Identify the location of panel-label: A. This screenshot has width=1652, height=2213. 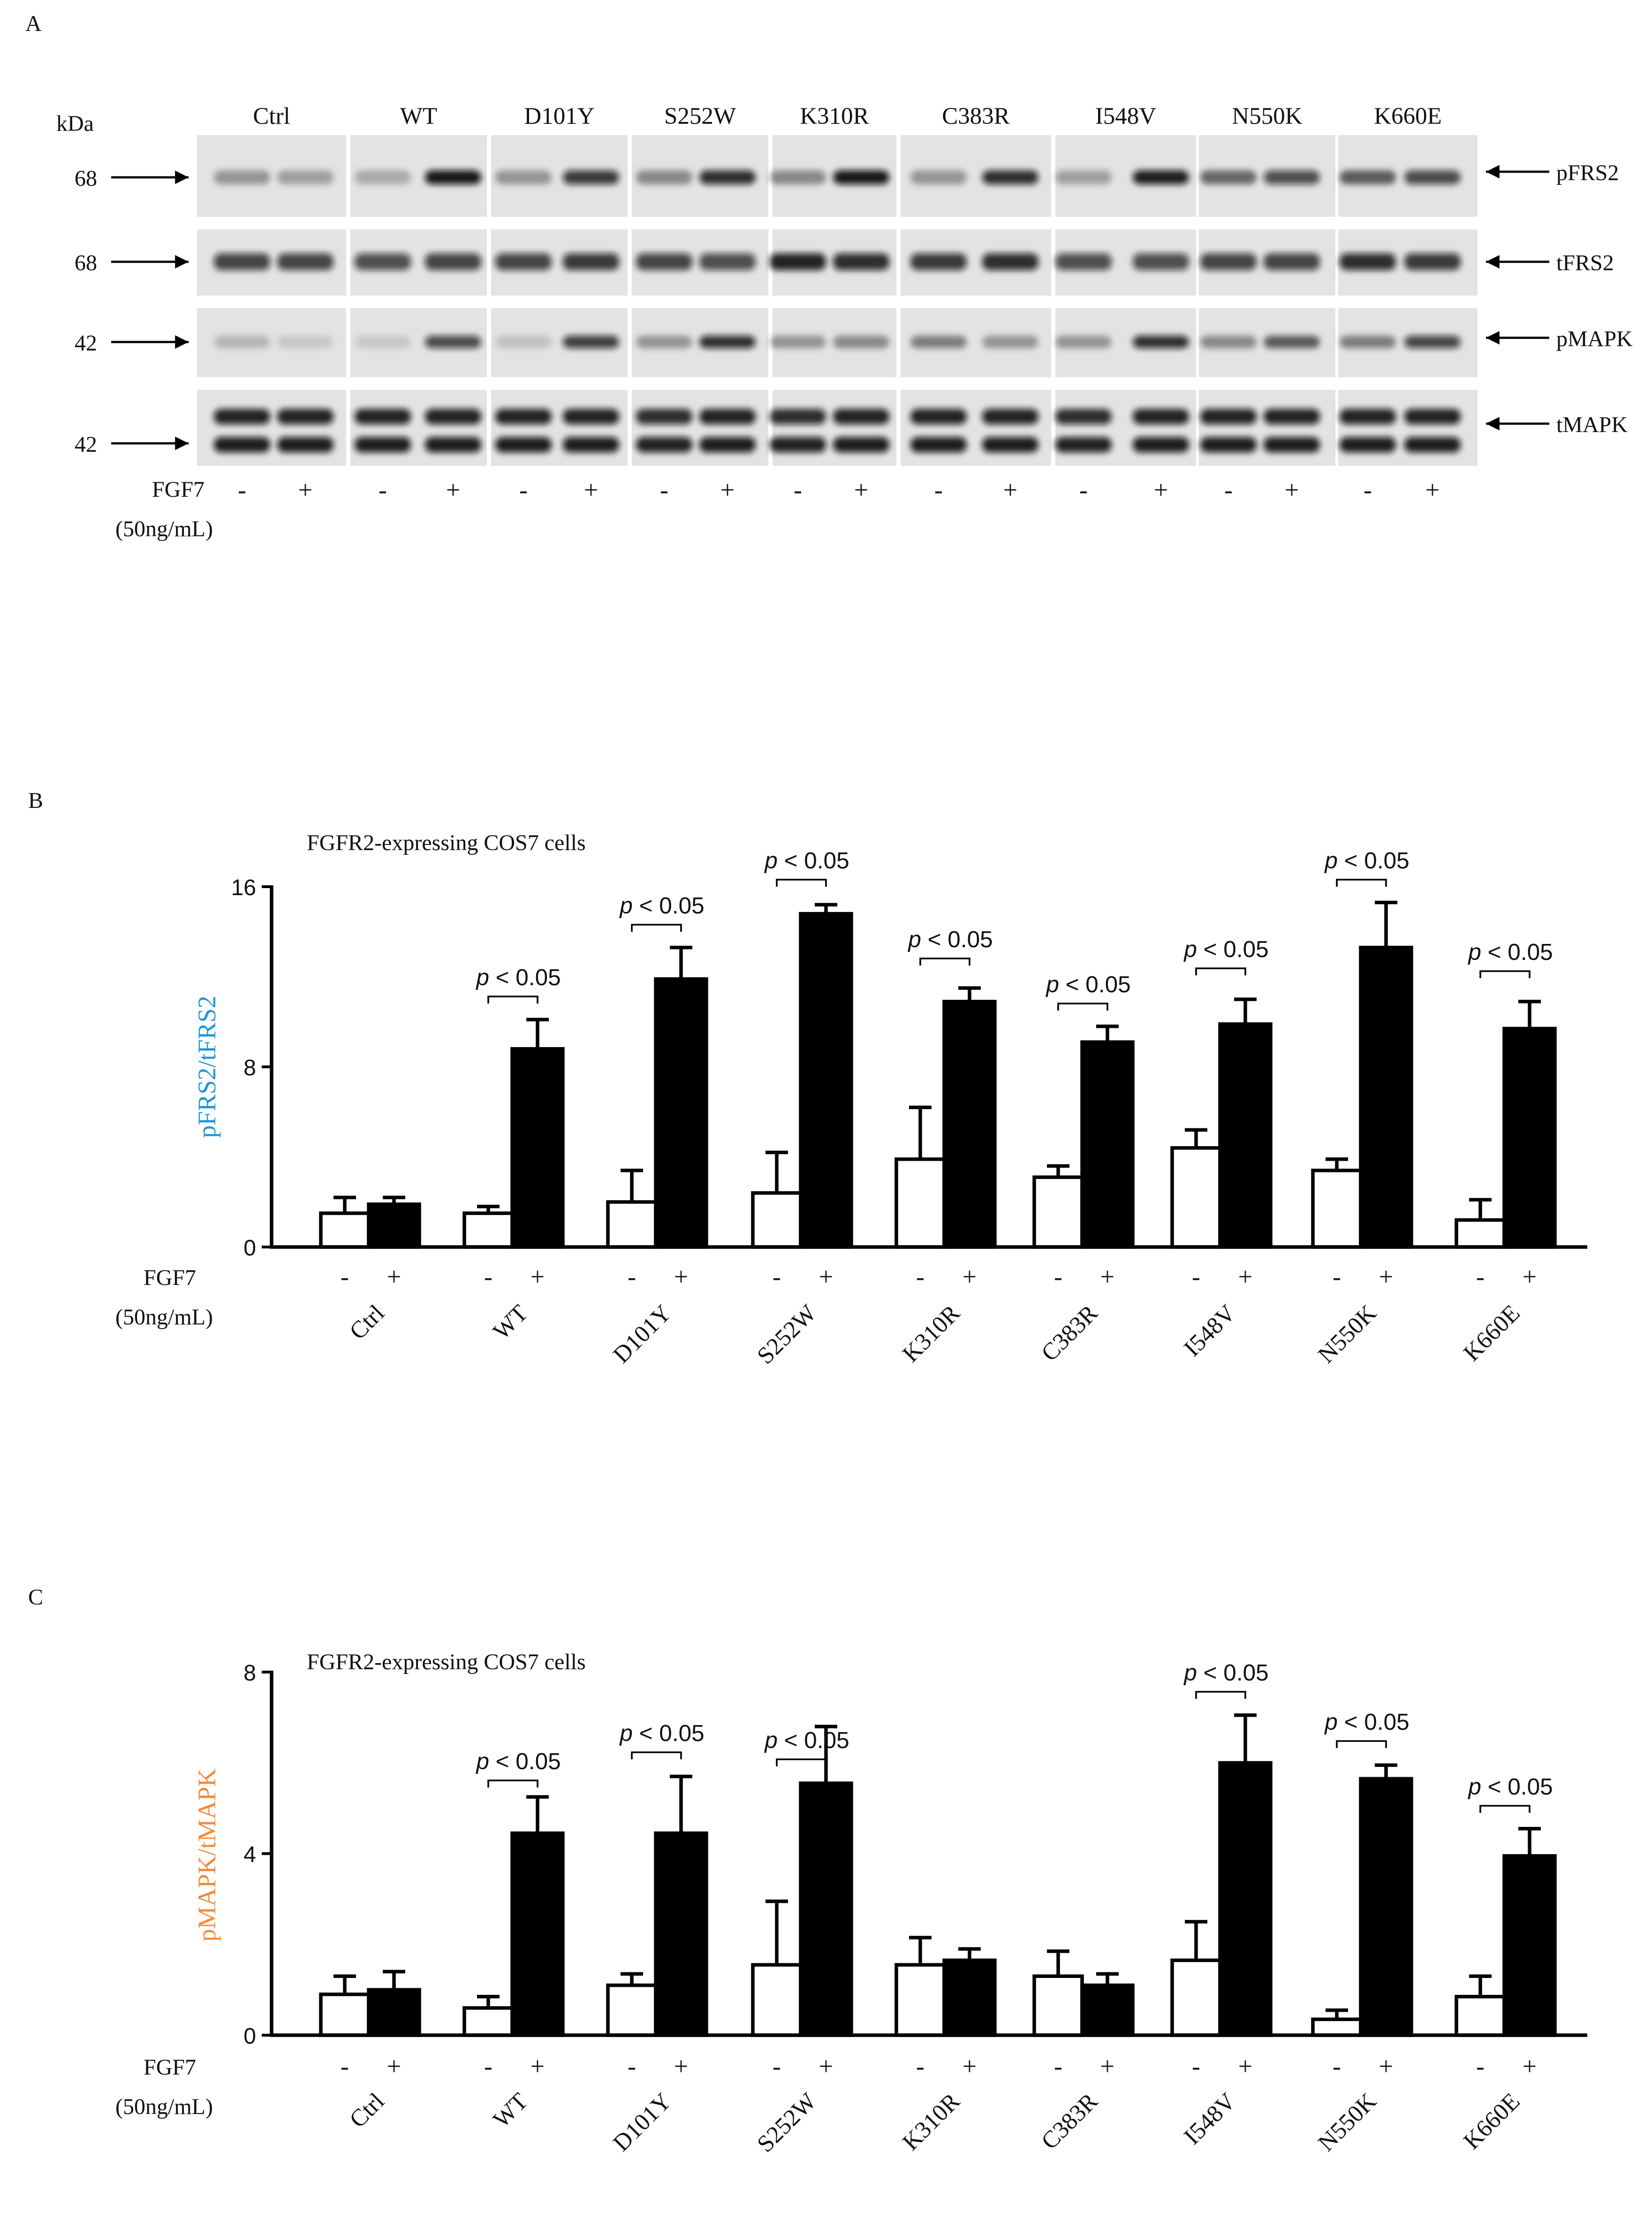
(33, 23).